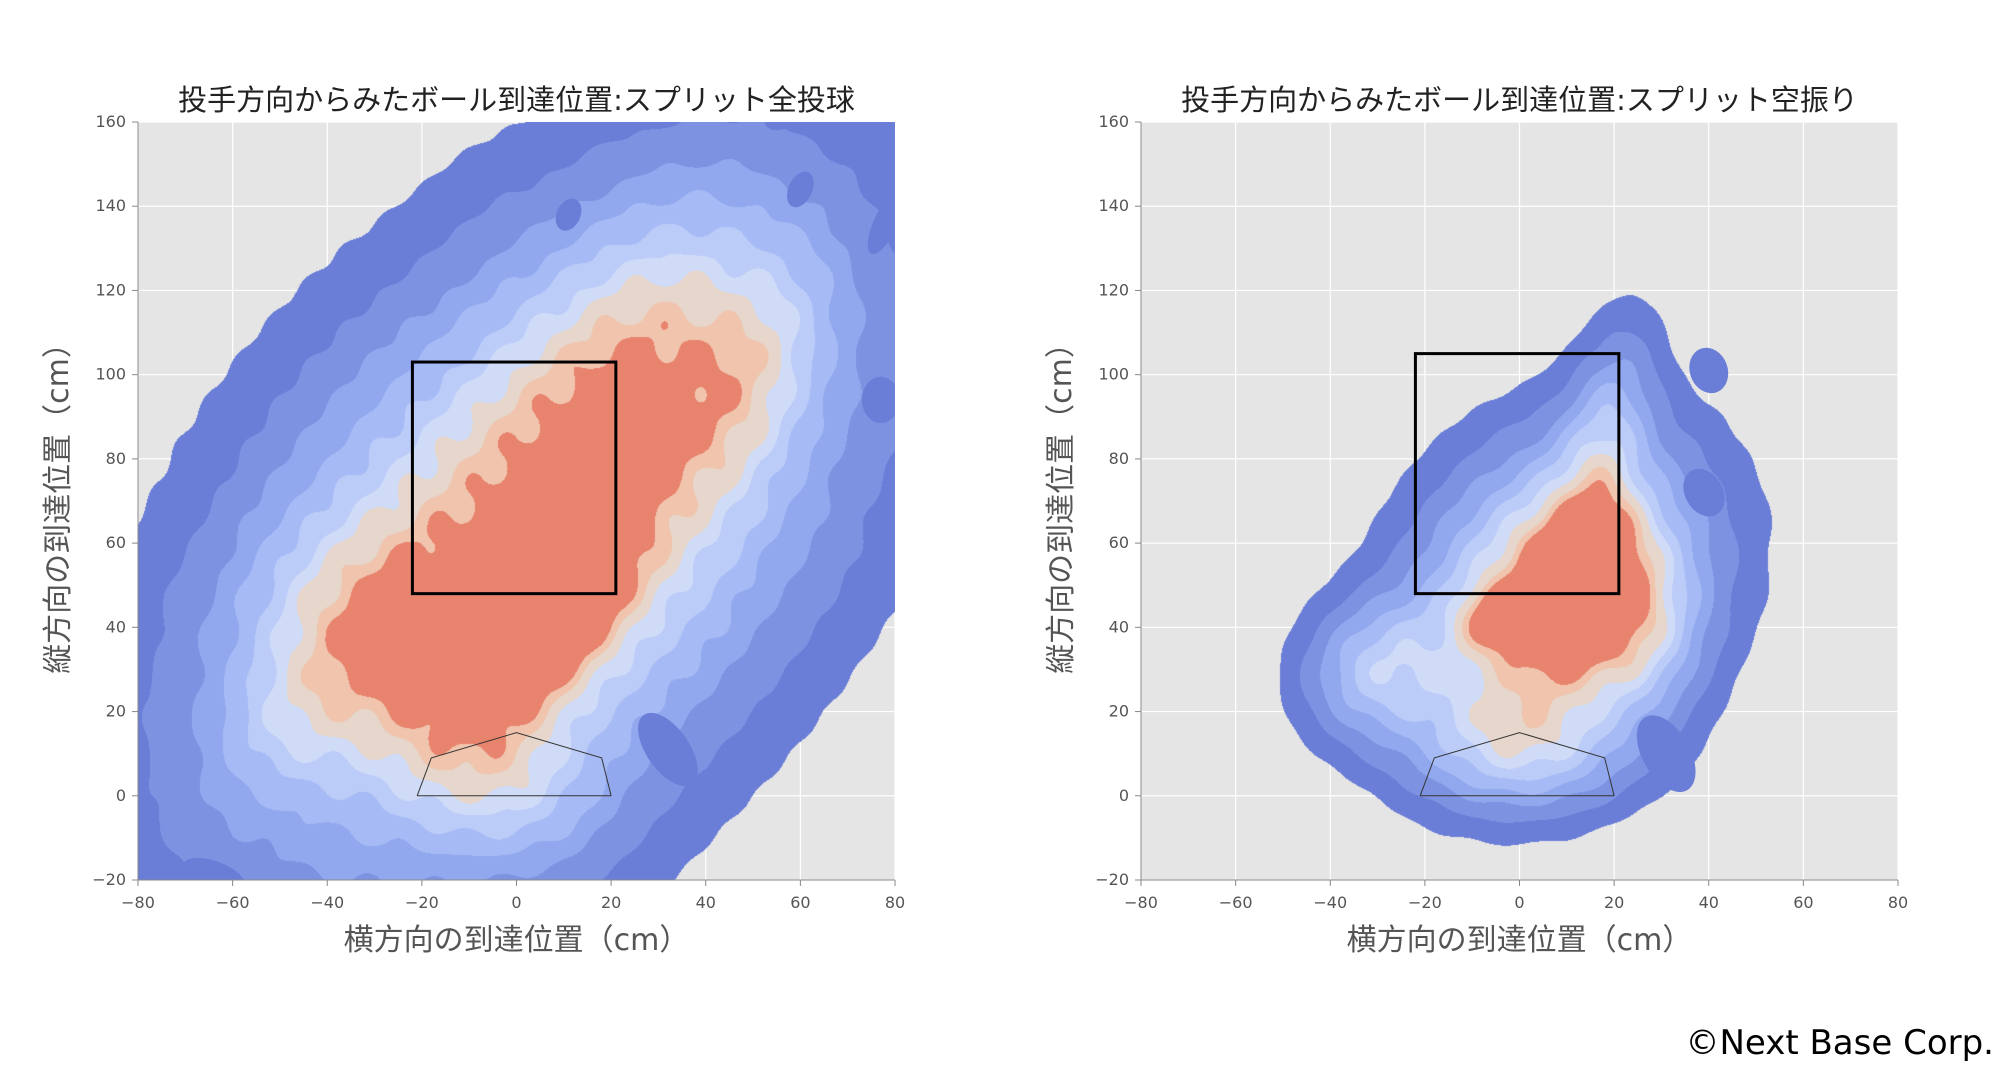  I want to click on chart-title: 投手方向からみたボール到達位置:スプリット空振り, so click(1519, 100).